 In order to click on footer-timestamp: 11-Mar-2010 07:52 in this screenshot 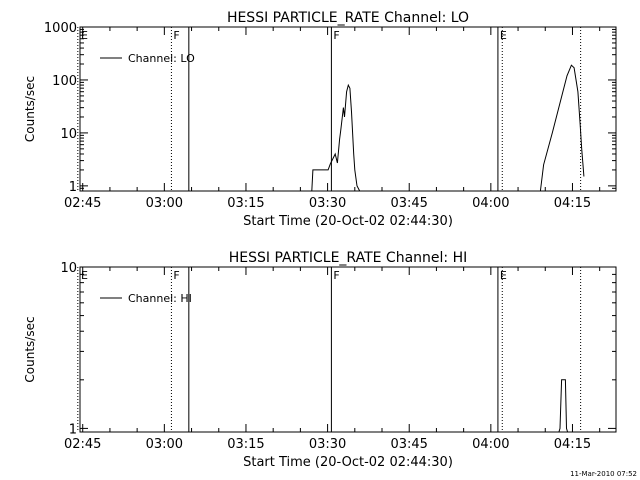, I will do `click(603, 474)`.